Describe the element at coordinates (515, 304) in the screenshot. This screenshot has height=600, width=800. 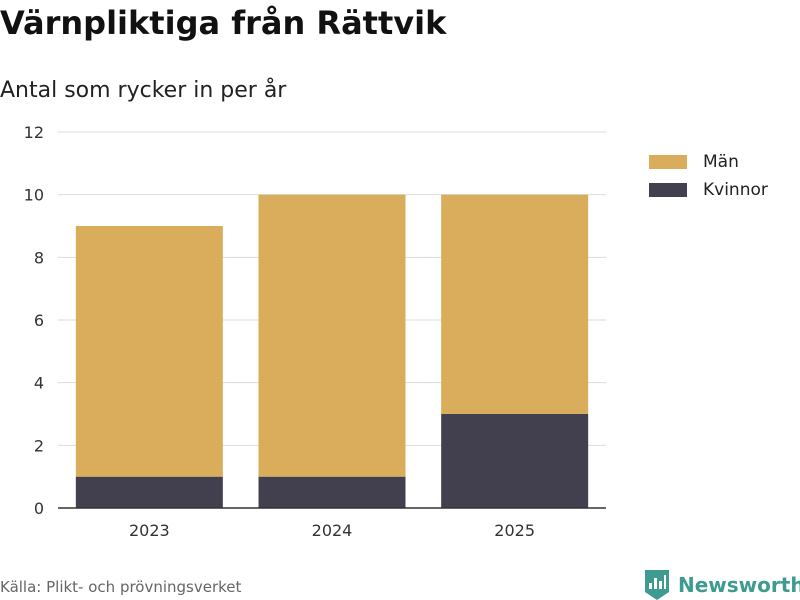
I see `bar-man-2025` at that location.